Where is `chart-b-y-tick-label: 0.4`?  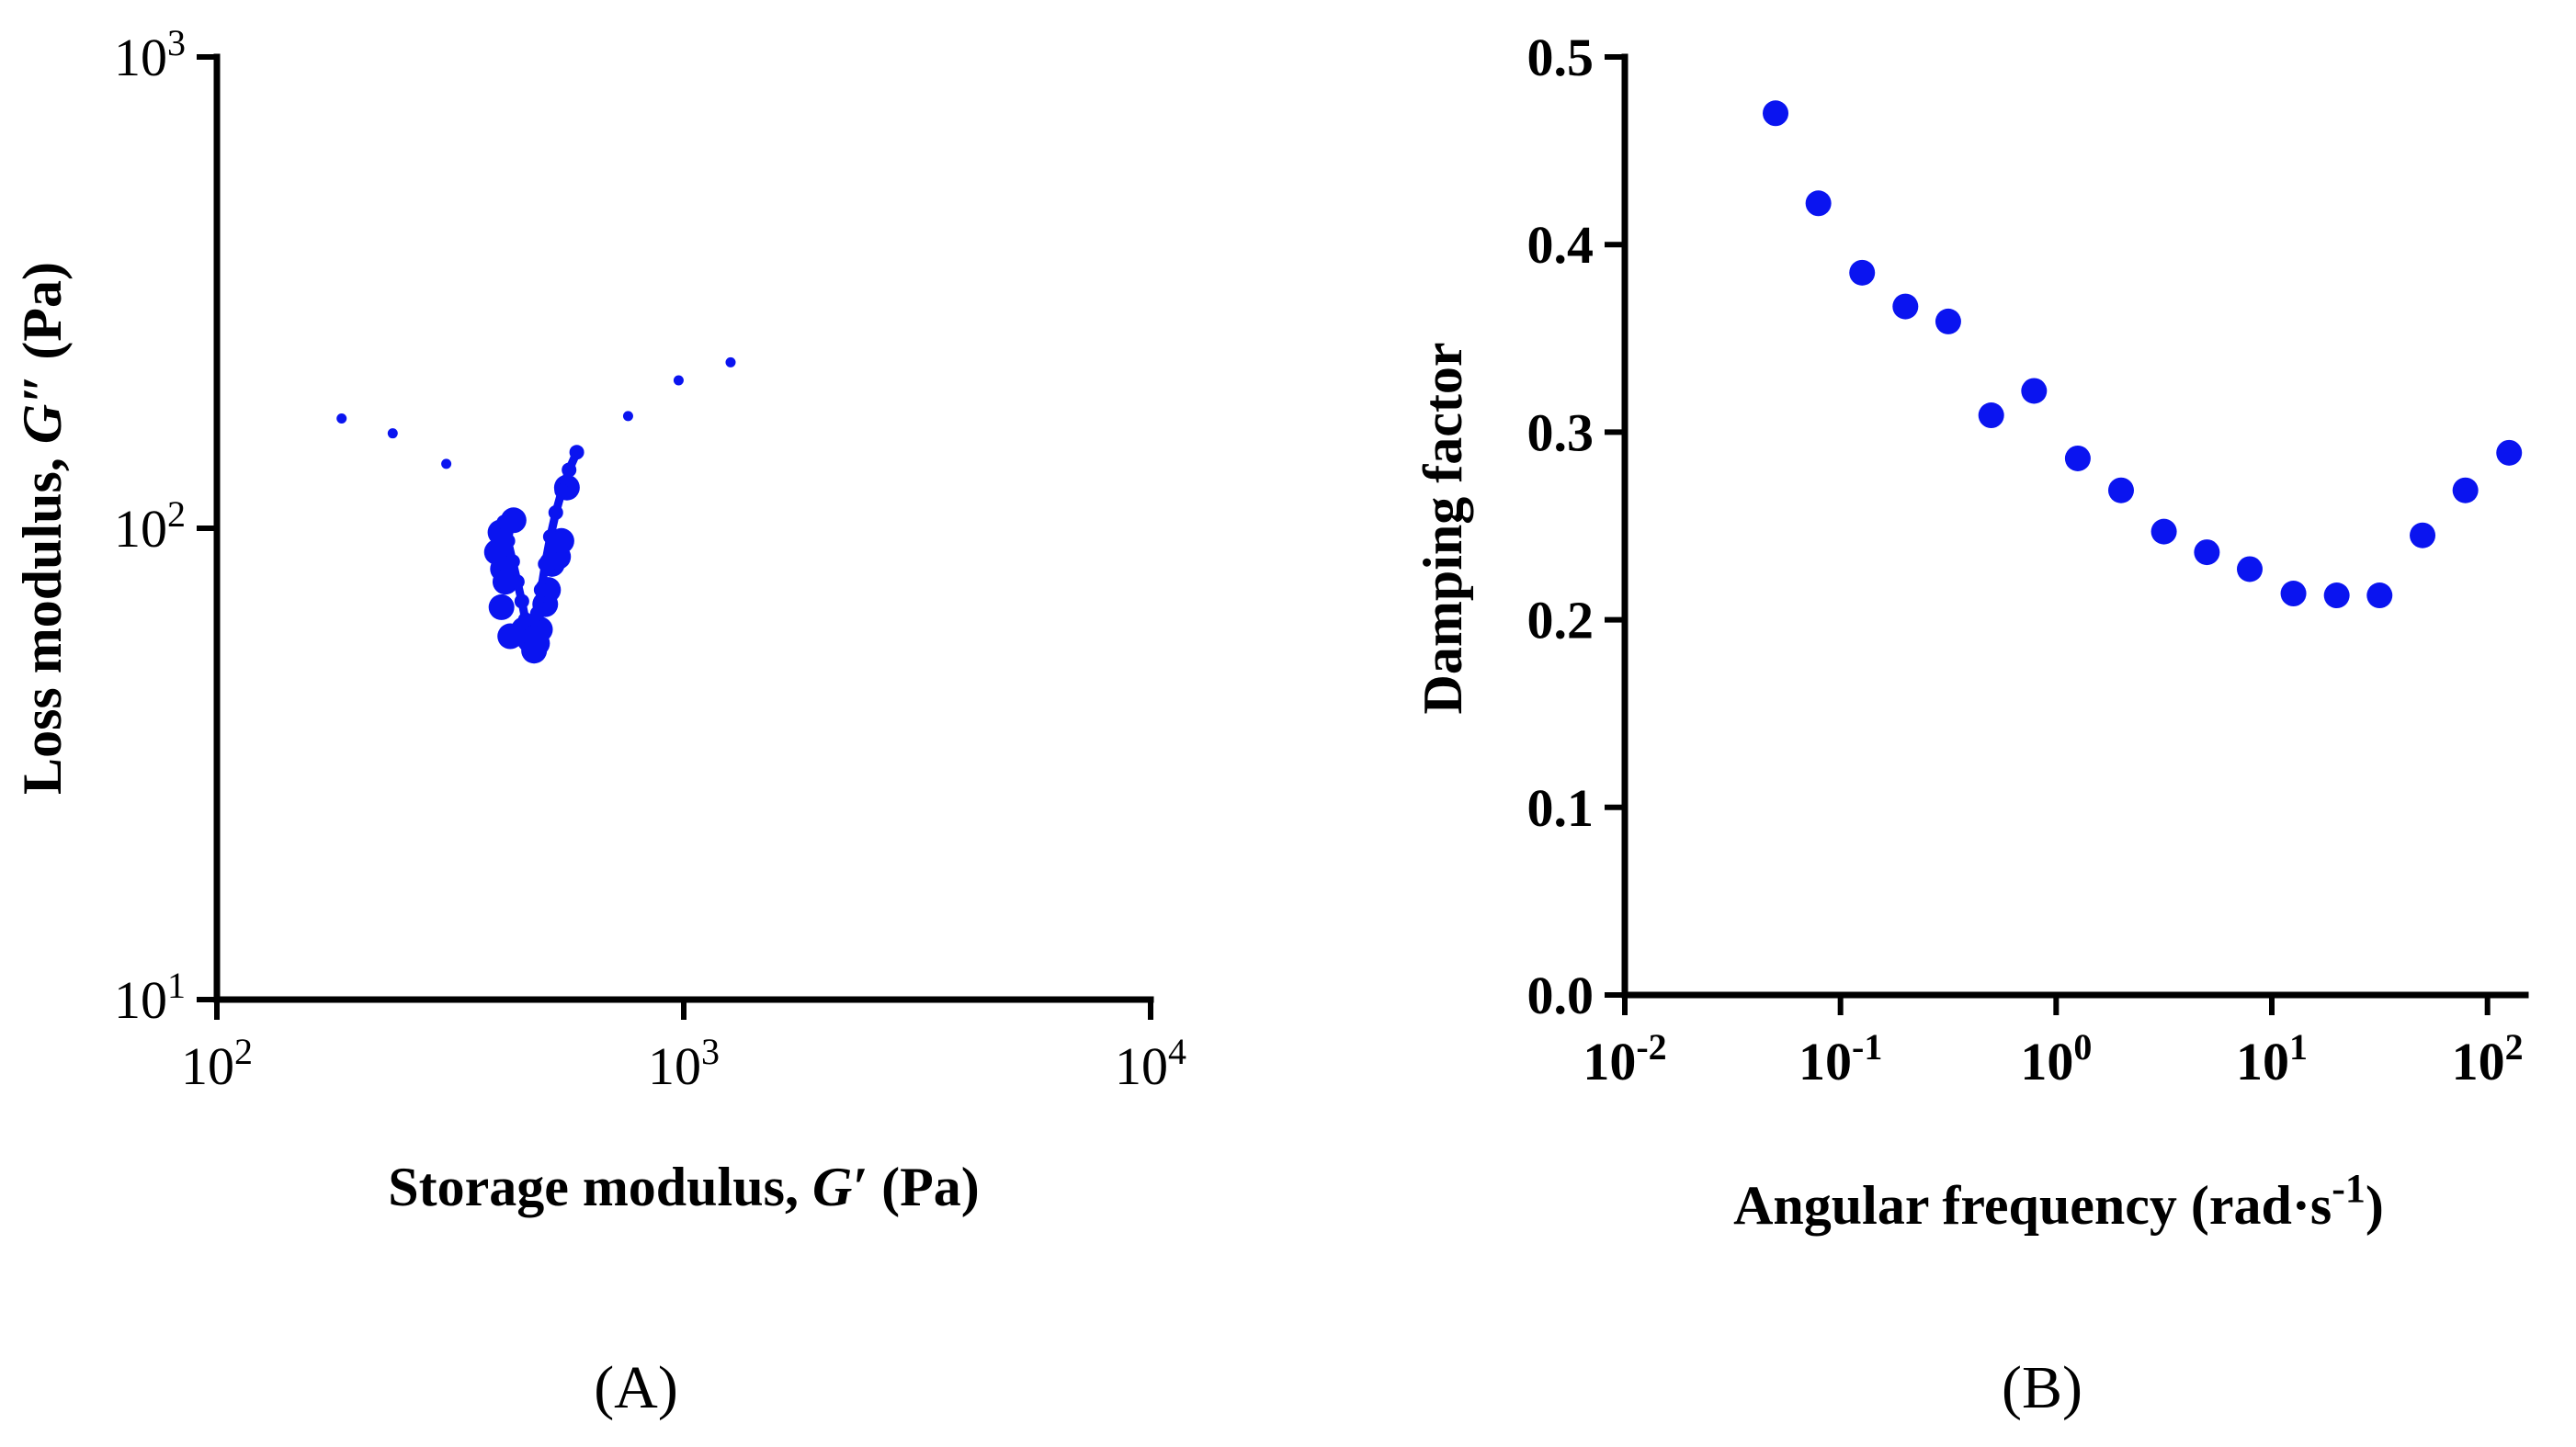
chart-b-y-tick-label: 0.4 is located at coordinates (1560, 245).